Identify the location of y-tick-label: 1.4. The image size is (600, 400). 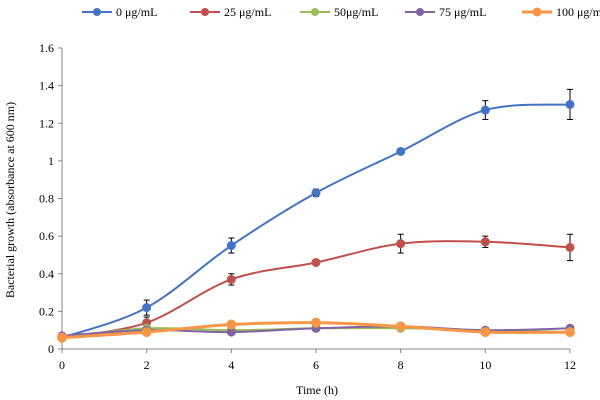
(46, 86).